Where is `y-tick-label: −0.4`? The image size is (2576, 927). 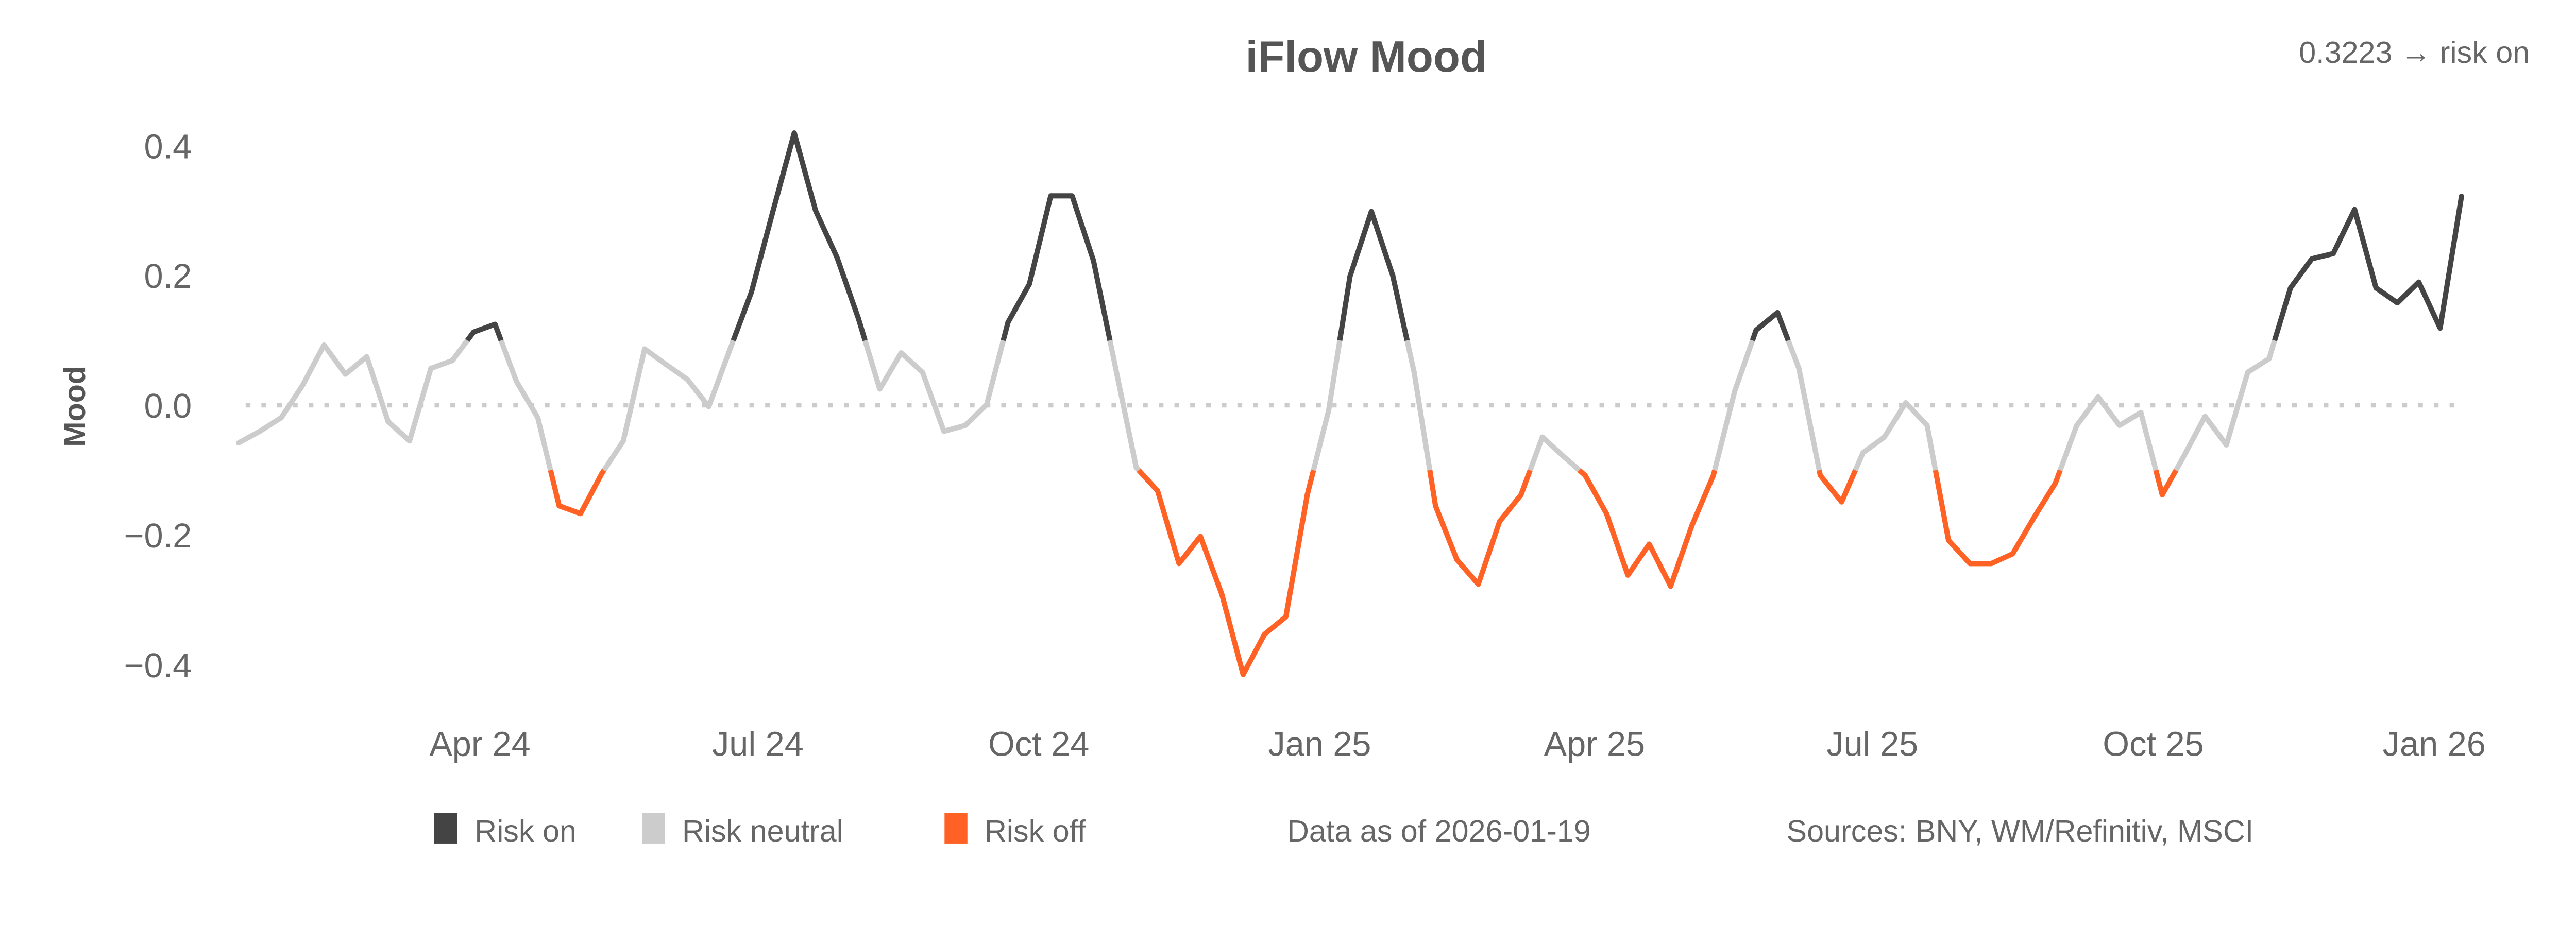
y-tick-label: −0.4 is located at coordinates (158, 666).